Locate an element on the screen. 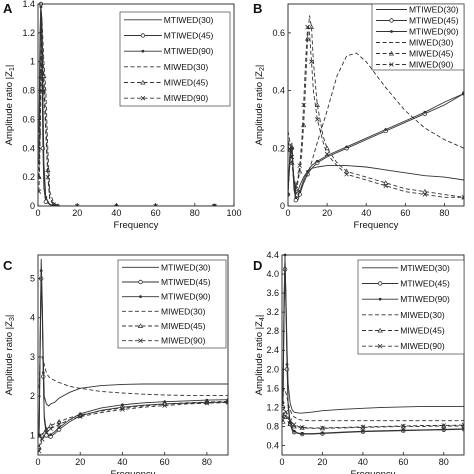 The image size is (474, 474). y-axis-label: Amplitude ratio |Z1| is located at coordinates (10, 105).